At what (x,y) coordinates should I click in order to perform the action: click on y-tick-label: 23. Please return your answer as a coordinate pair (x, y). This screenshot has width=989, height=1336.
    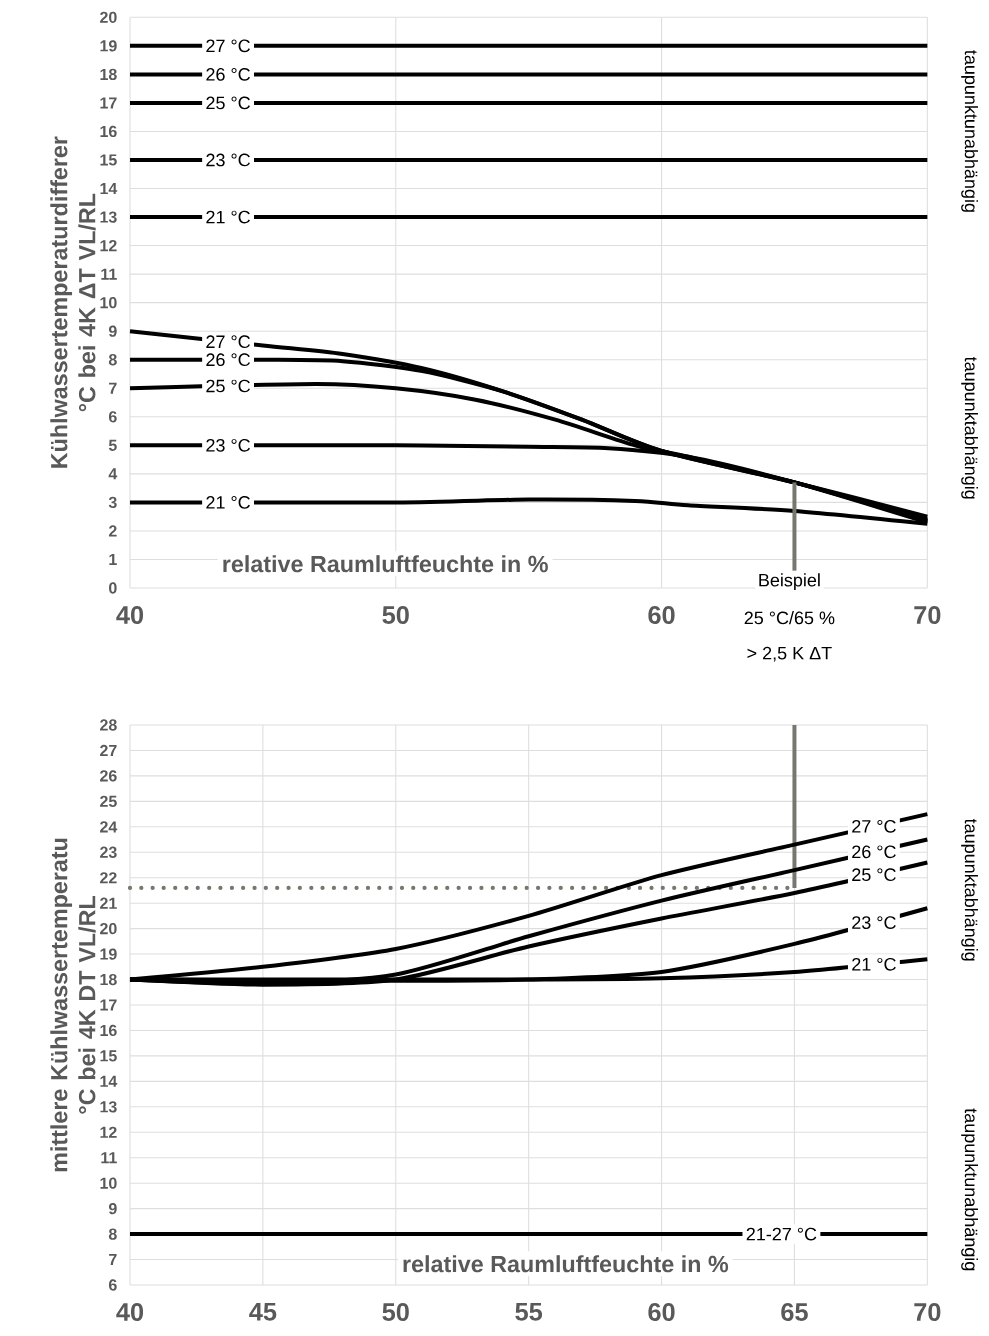
    Looking at the image, I should click on (108, 852).